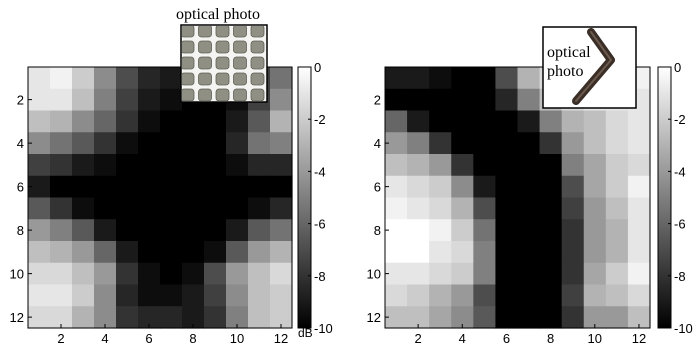  Describe the element at coordinates (617, 187) in the screenshot. I see `cell-r6-c11` at that location.